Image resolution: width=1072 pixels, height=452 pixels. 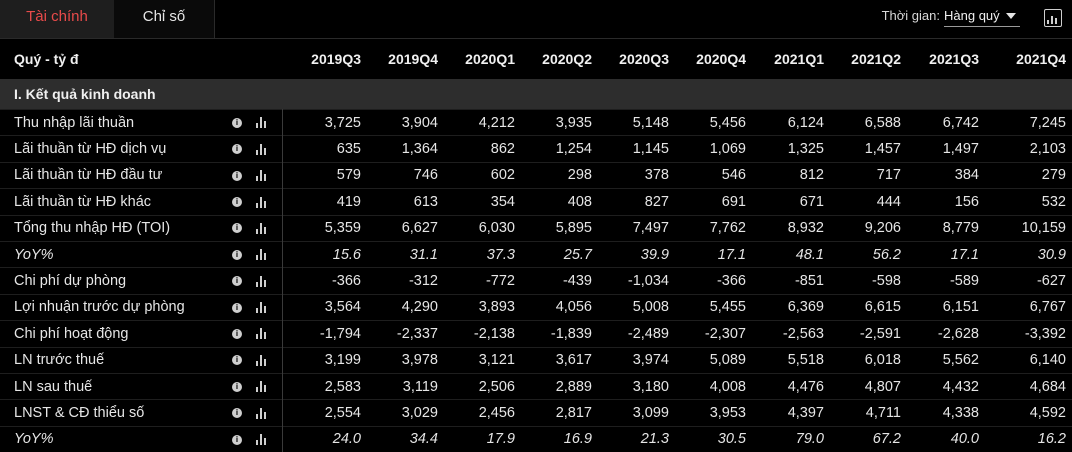 I want to click on value-cell: 8,779, so click(x=946, y=228).